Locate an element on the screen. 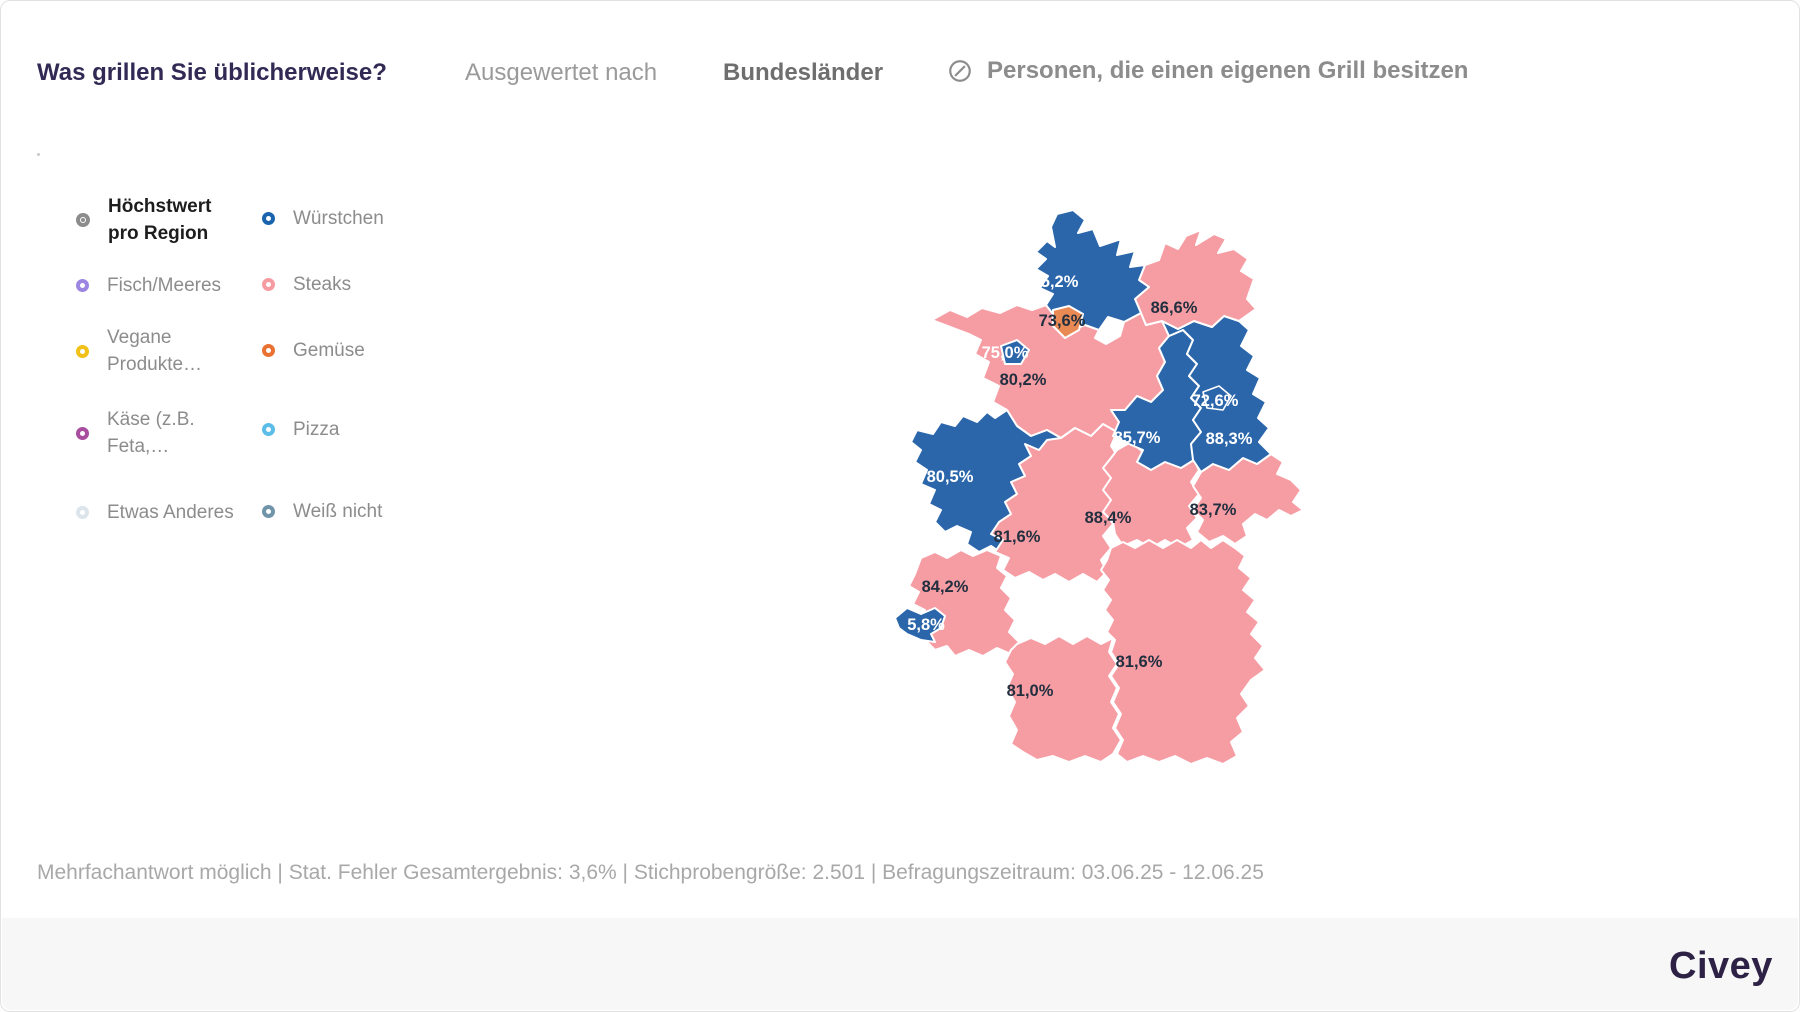 The image size is (1800, 1012). legend-label: Etwas Anderes is located at coordinates (170, 512).